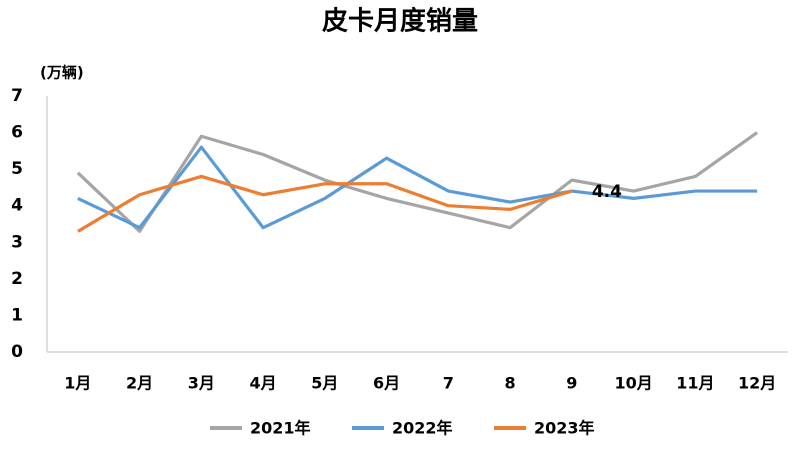  I want to click on x-tick-label: 3月, so click(201, 383).